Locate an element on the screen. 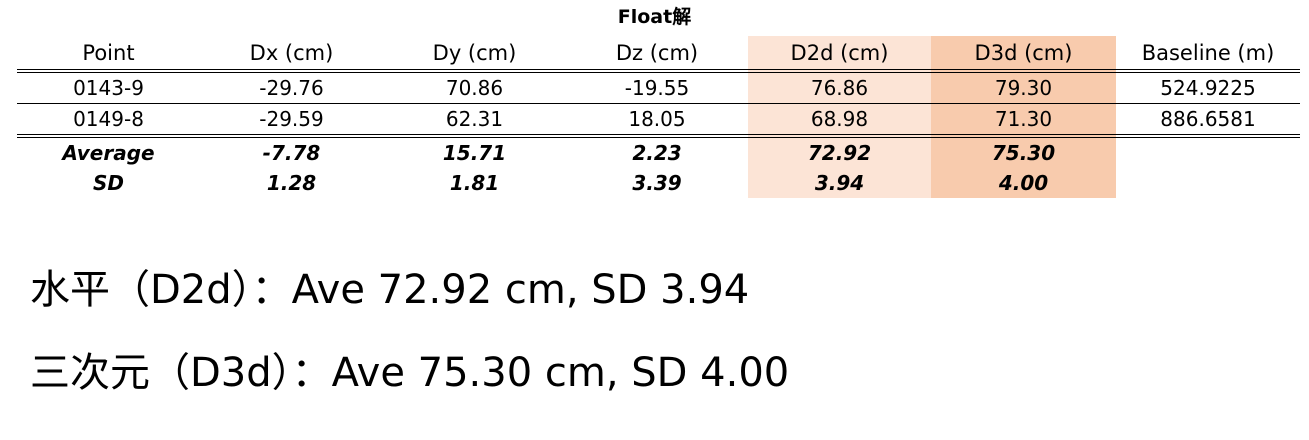 This screenshot has height=440, width=1309. cell-dx: -29.59 is located at coordinates (291, 120).